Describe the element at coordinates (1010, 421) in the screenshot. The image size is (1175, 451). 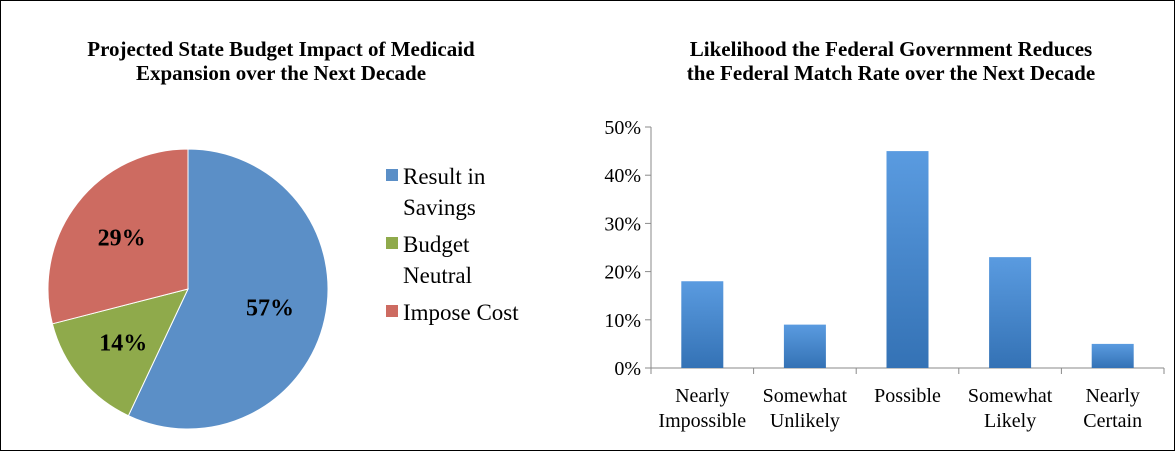
I see `x-category-label: Likely` at that location.